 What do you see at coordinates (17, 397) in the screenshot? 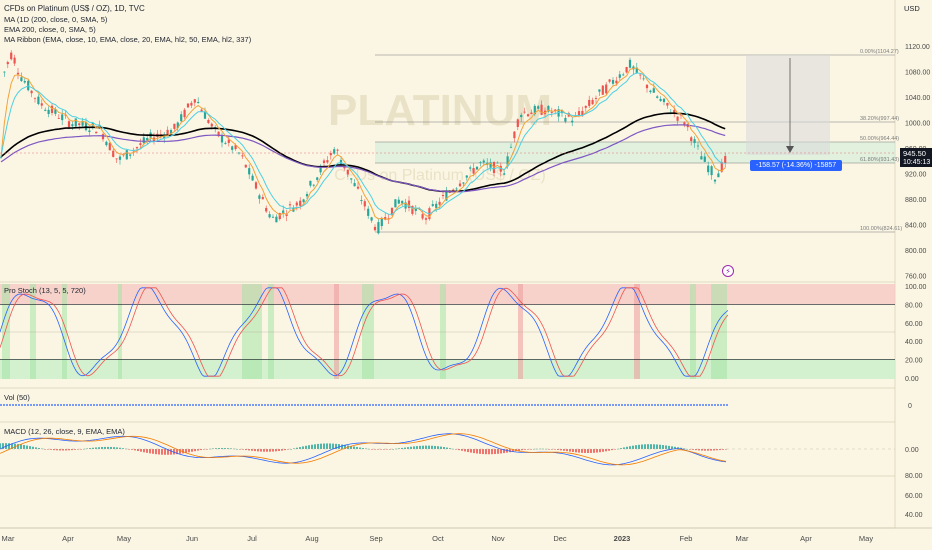
I see `vol-title: Vol (50)` at bounding box center [17, 397].